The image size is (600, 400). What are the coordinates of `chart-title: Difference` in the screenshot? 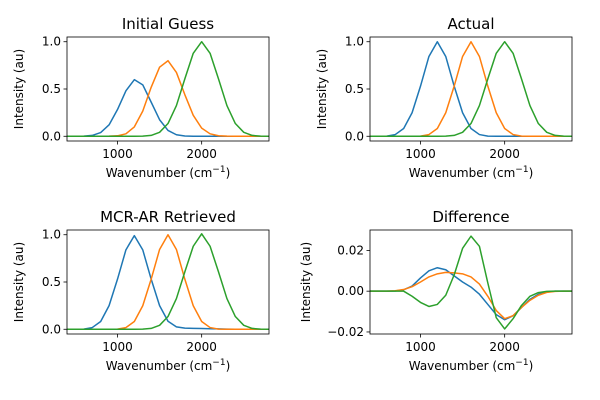 It's located at (470, 217).